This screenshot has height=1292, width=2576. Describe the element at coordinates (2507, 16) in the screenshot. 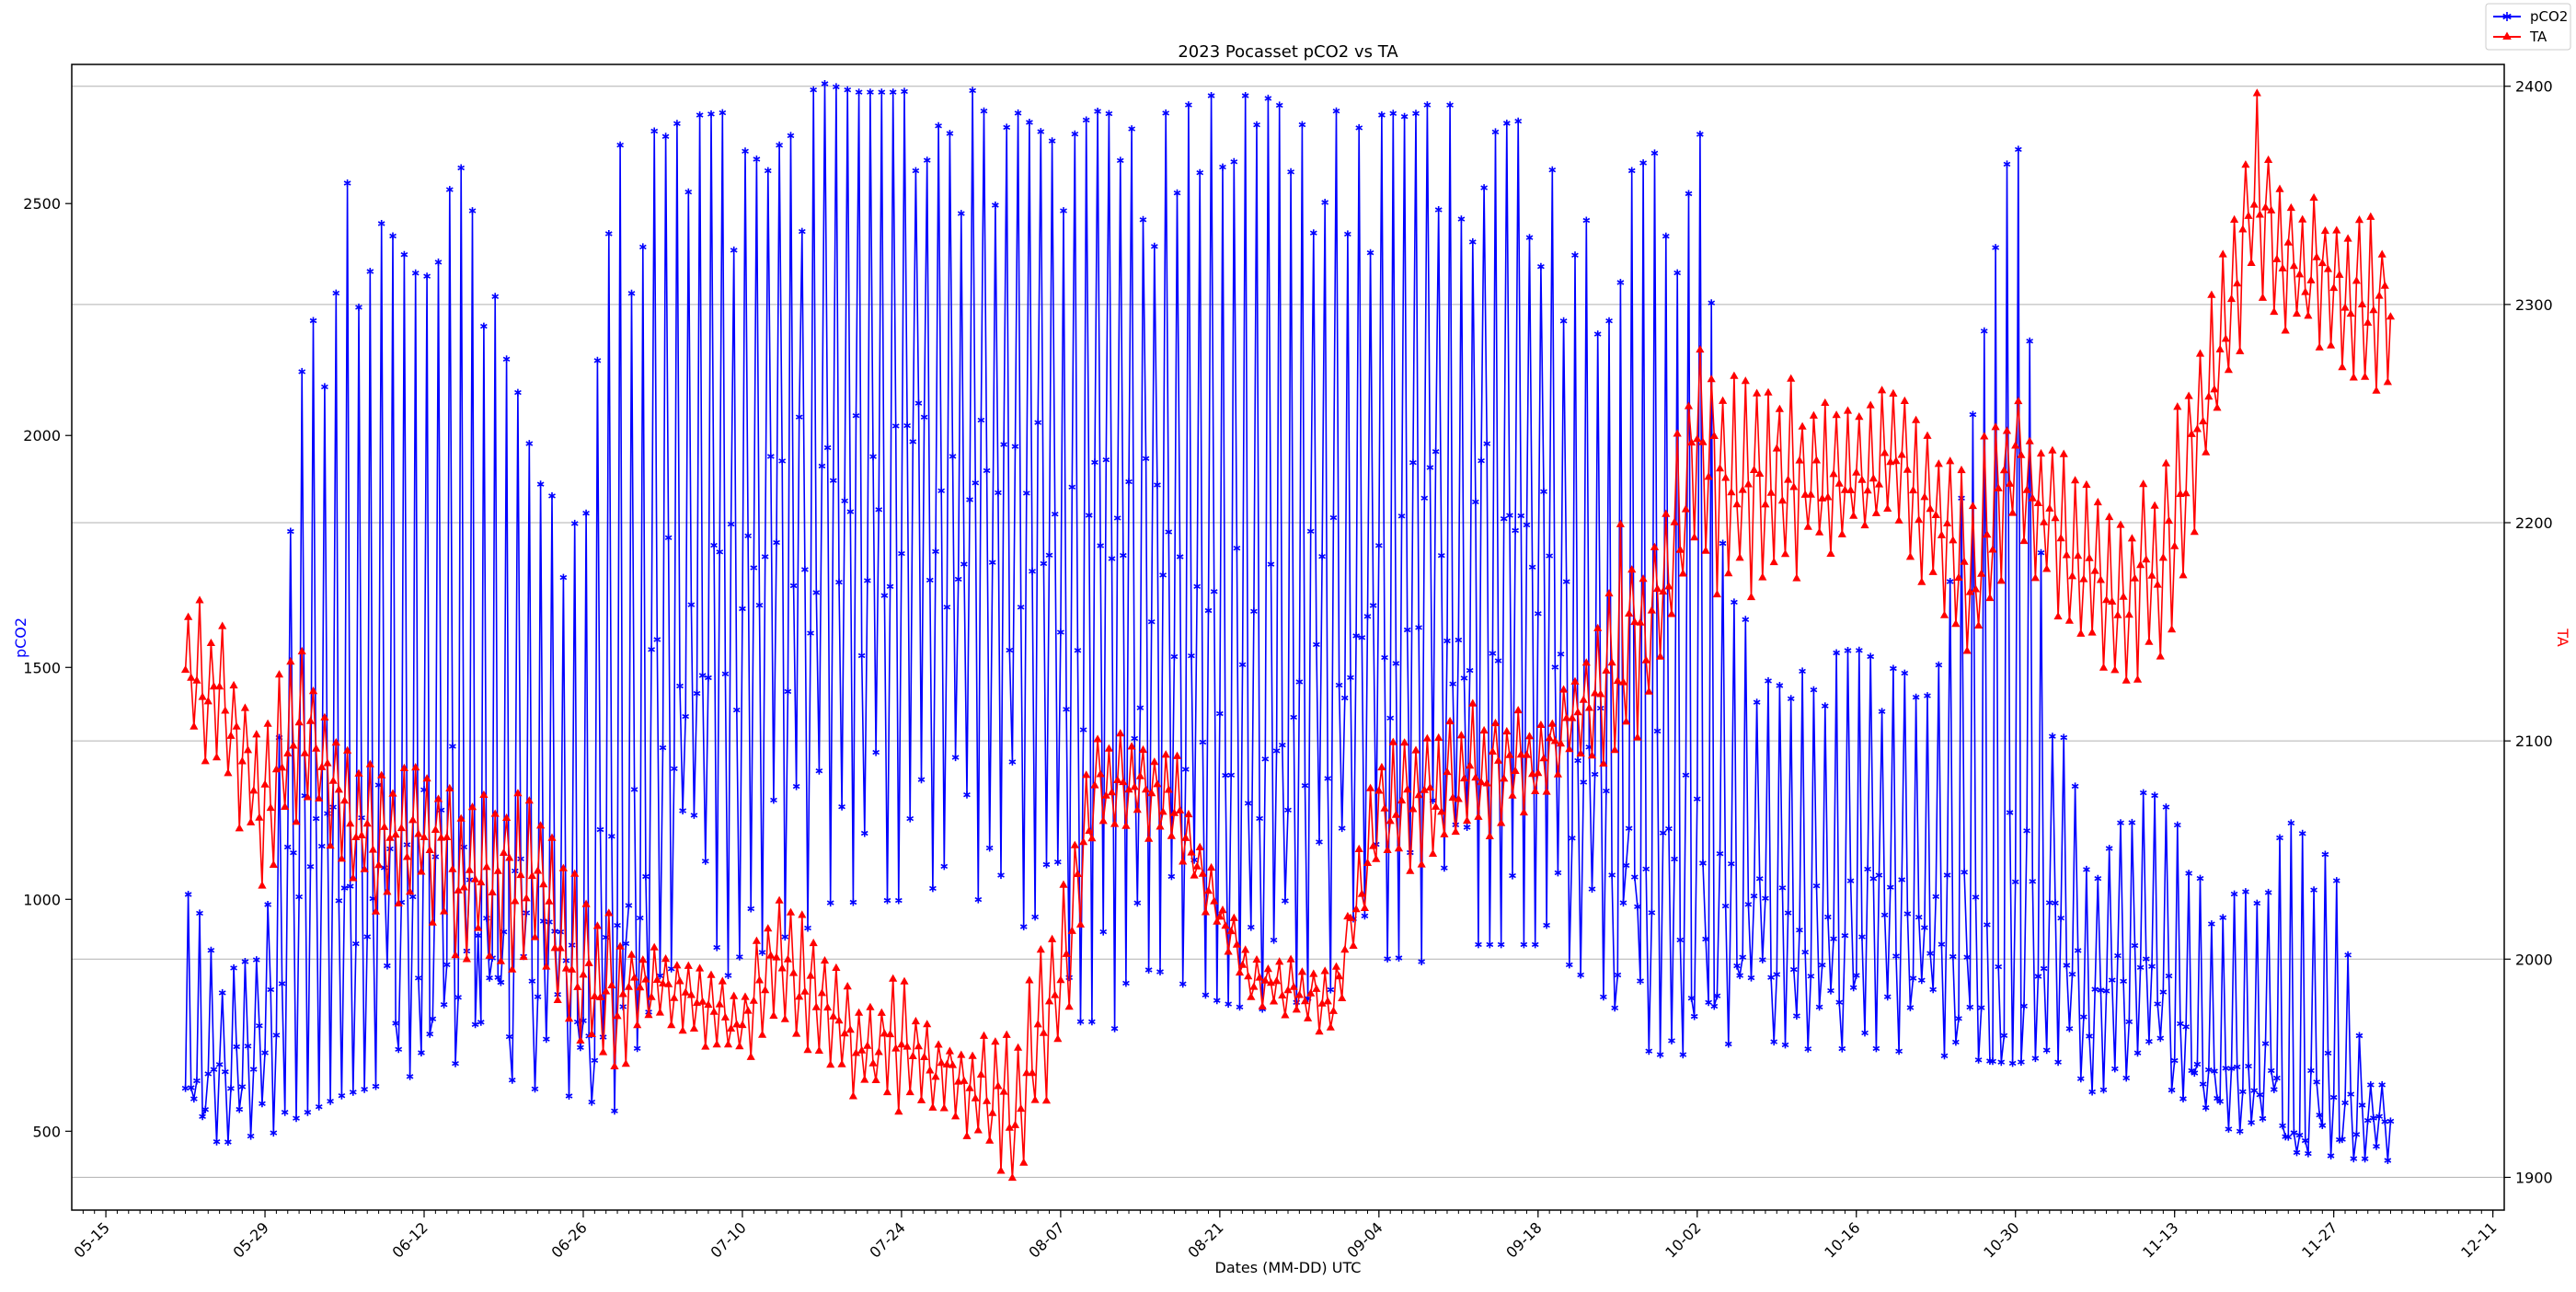

I see `legend-marker-pco2` at that location.